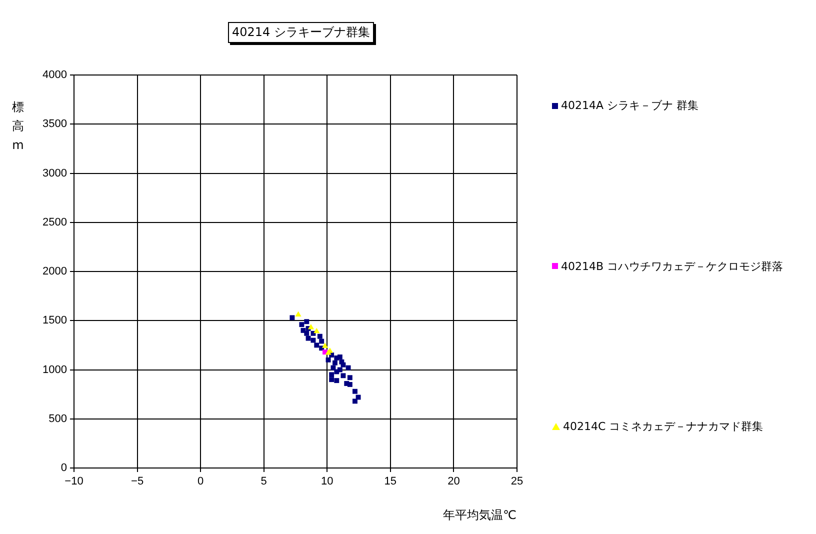 This screenshot has width=816, height=534. What do you see at coordinates (454, 482) in the screenshot?
I see `x-tick-label: 20` at bounding box center [454, 482].